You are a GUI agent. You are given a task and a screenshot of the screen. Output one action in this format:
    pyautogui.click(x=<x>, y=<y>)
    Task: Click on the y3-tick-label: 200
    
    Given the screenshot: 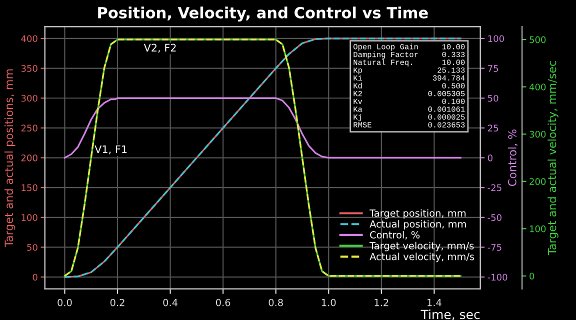 What is the action you would take?
    pyautogui.click(x=538, y=181)
    